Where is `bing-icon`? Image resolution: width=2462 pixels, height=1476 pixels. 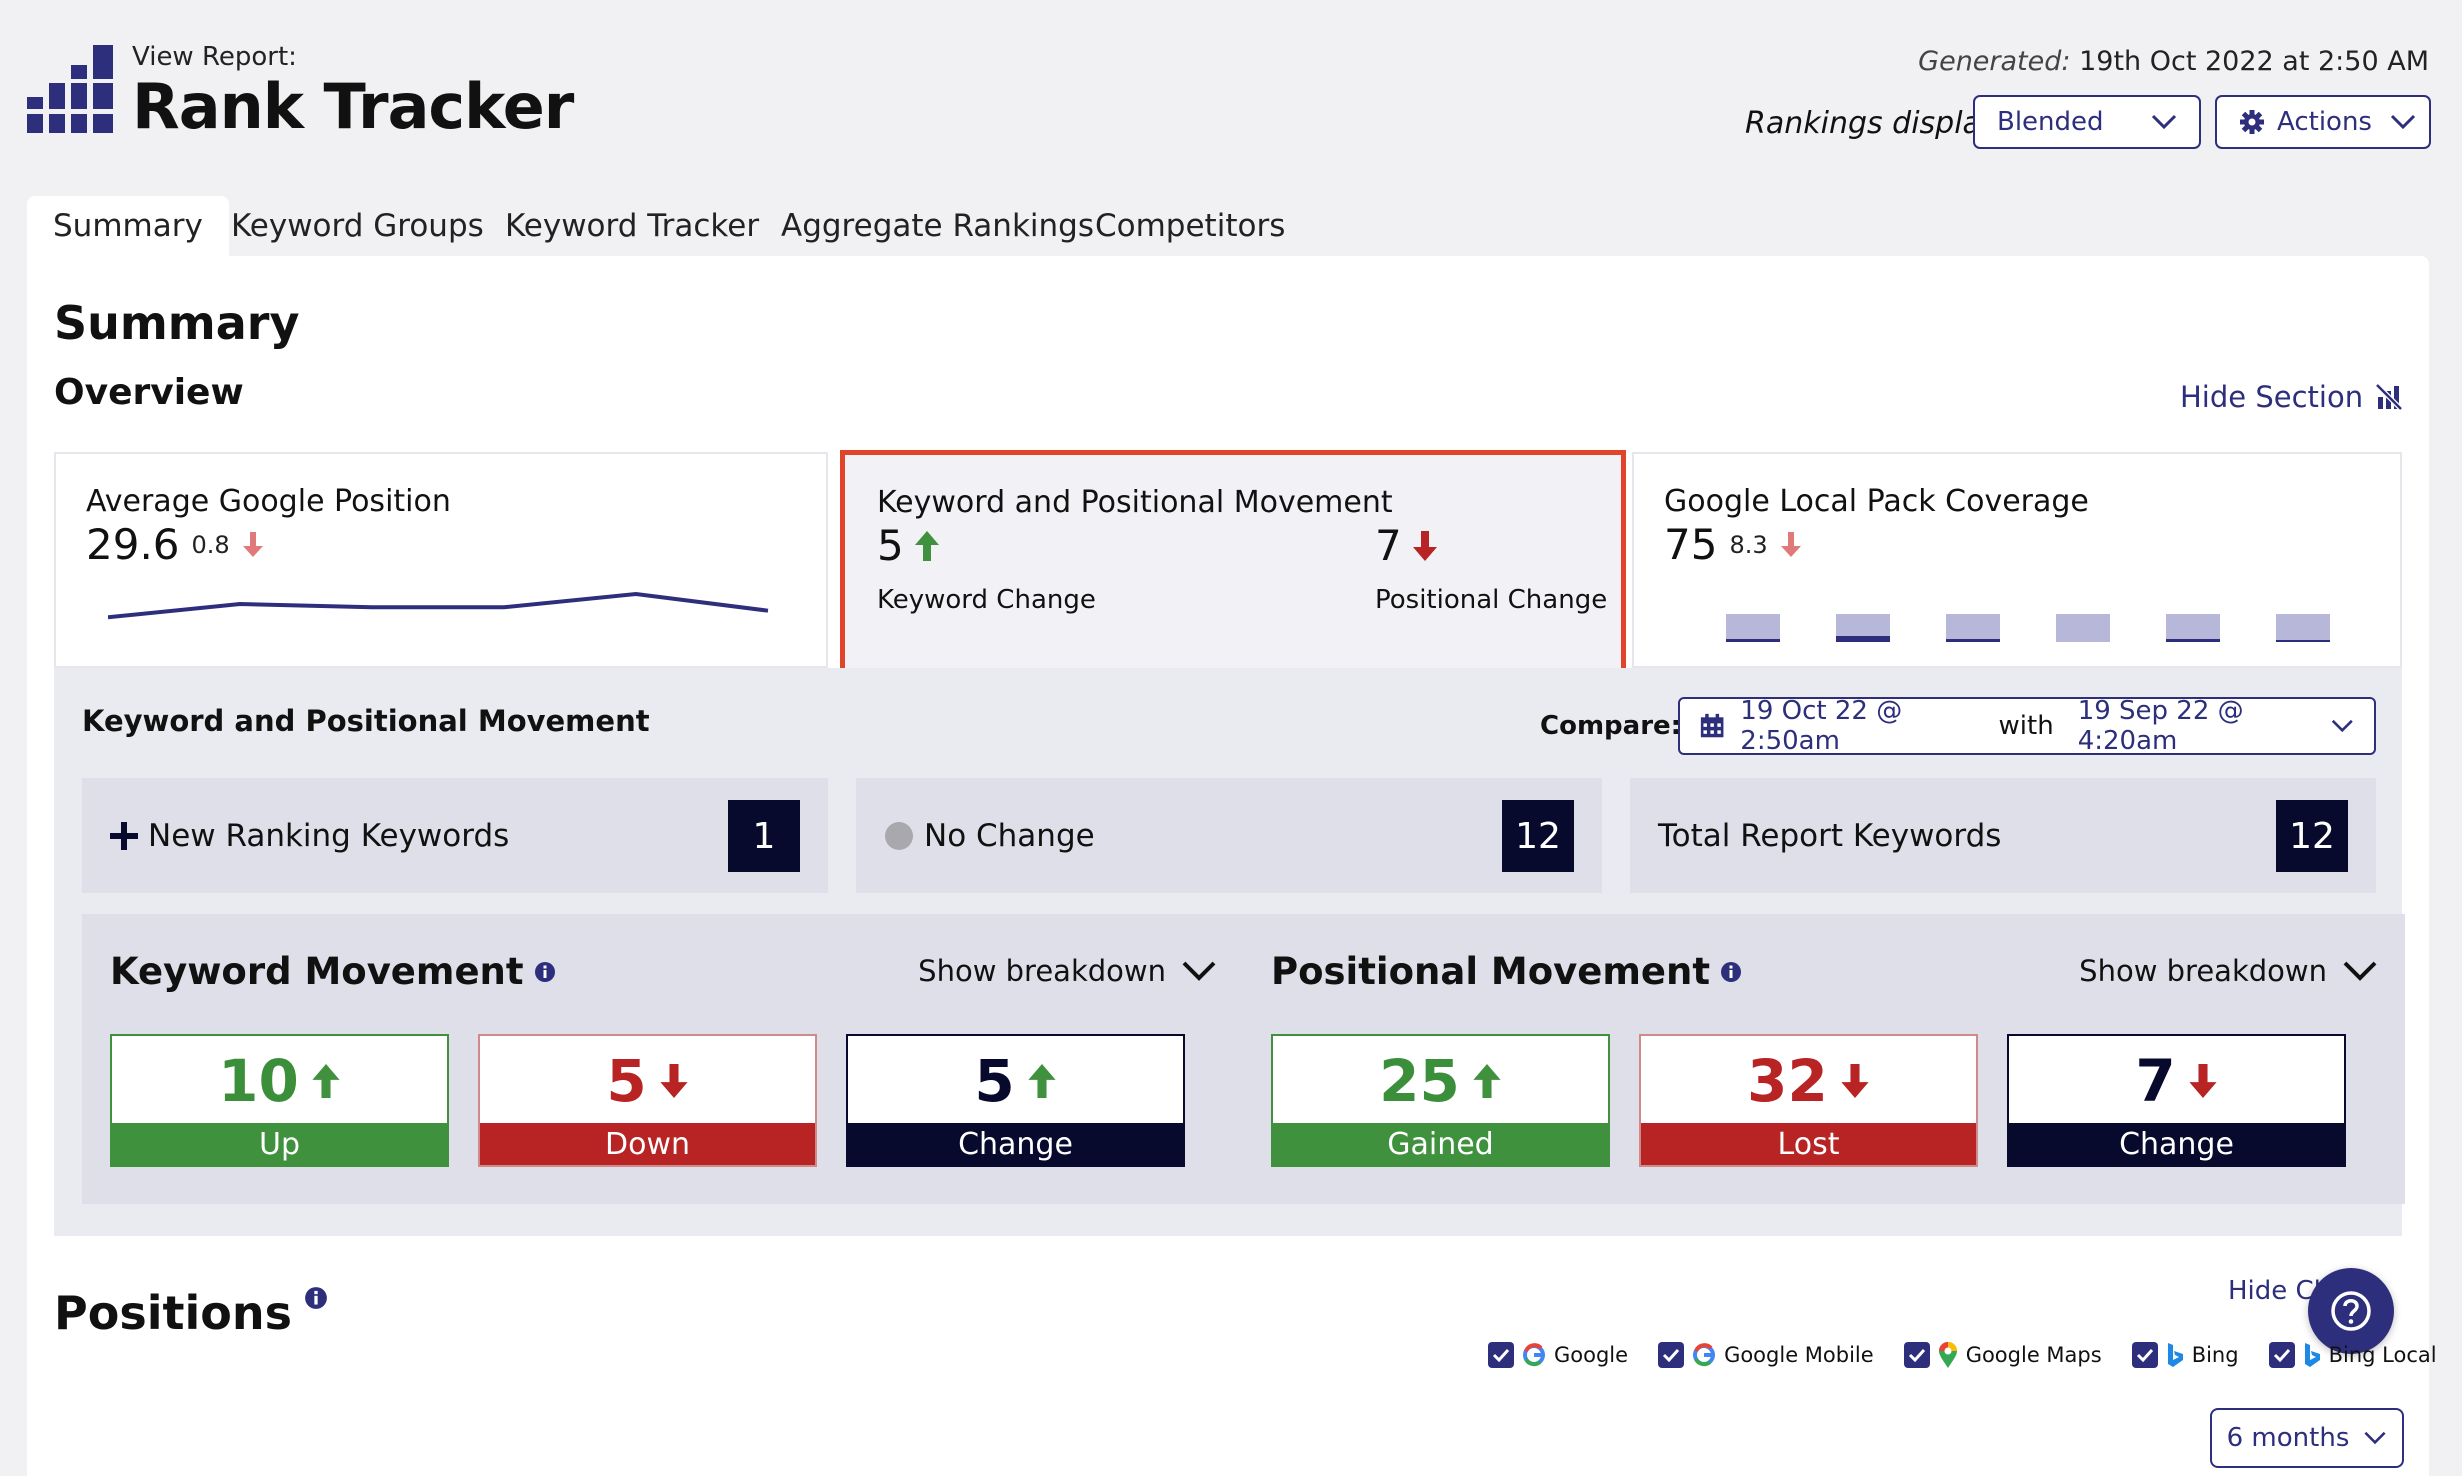
bing-icon is located at coordinates (2312, 1355).